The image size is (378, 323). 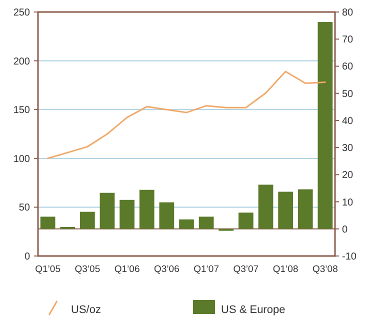 I want to click on y-tick-label: 200, so click(x=21, y=62).